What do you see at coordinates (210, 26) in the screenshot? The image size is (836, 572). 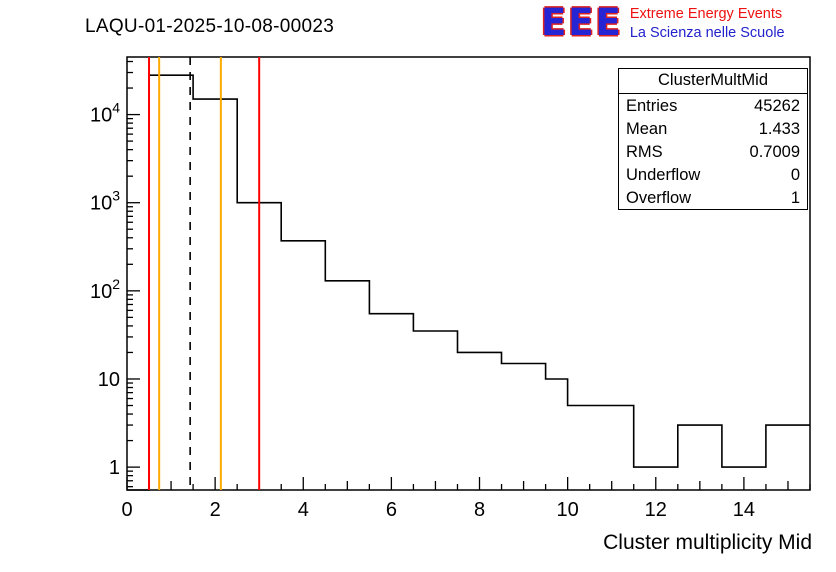 I see `plot-title: LAQU-01-2025-10-08-00023` at bounding box center [210, 26].